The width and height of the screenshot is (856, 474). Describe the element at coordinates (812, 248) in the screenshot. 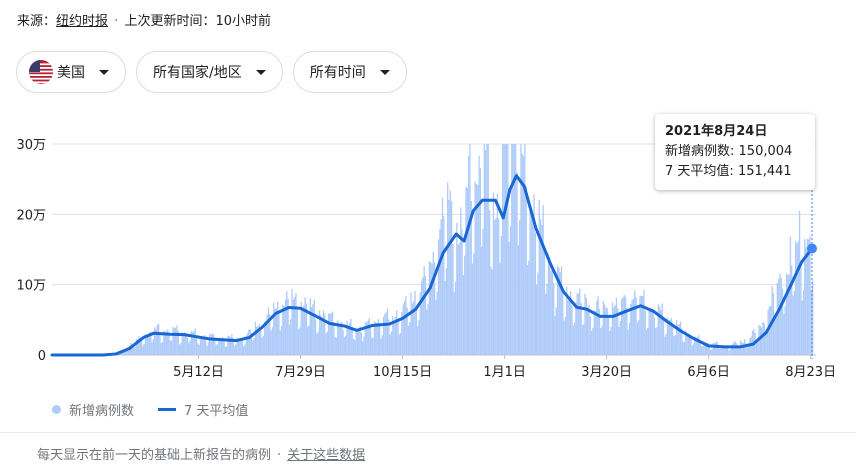

I see `hover-point` at that location.